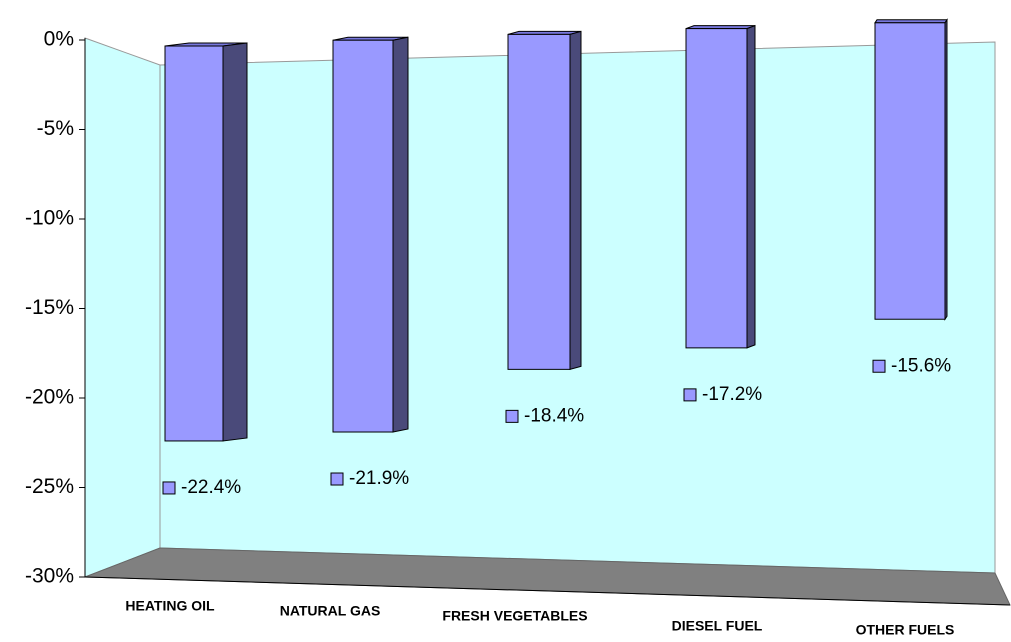 The height and width of the screenshot is (642, 1011). What do you see at coordinates (55, 128) in the screenshot?
I see `y-tick-label: -5%` at bounding box center [55, 128].